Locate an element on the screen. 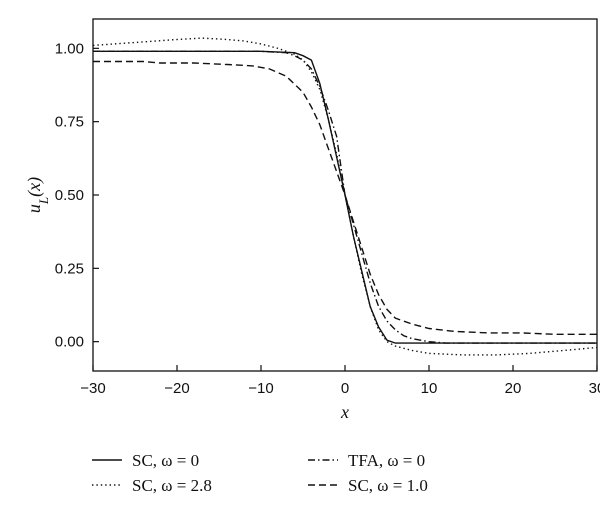 The width and height of the screenshot is (600, 516). legend-label: TFA, ω = 0 is located at coordinates (386, 460).